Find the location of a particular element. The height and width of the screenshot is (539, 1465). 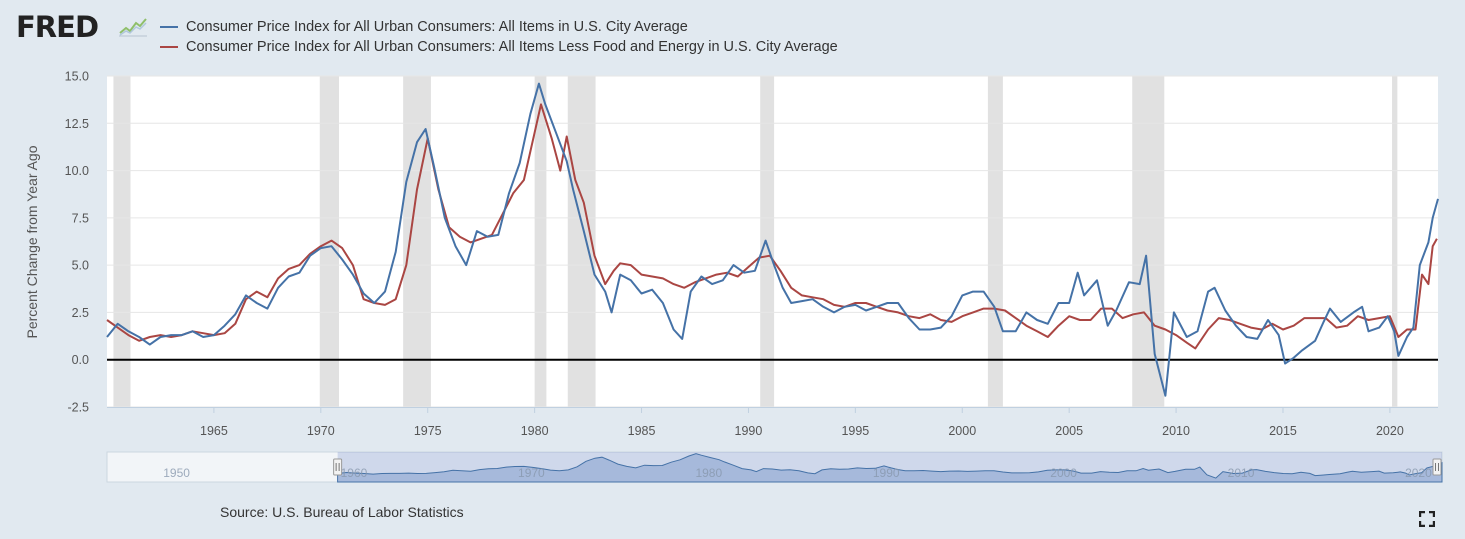

fullscreen-icon is located at coordinates (1427, 519).